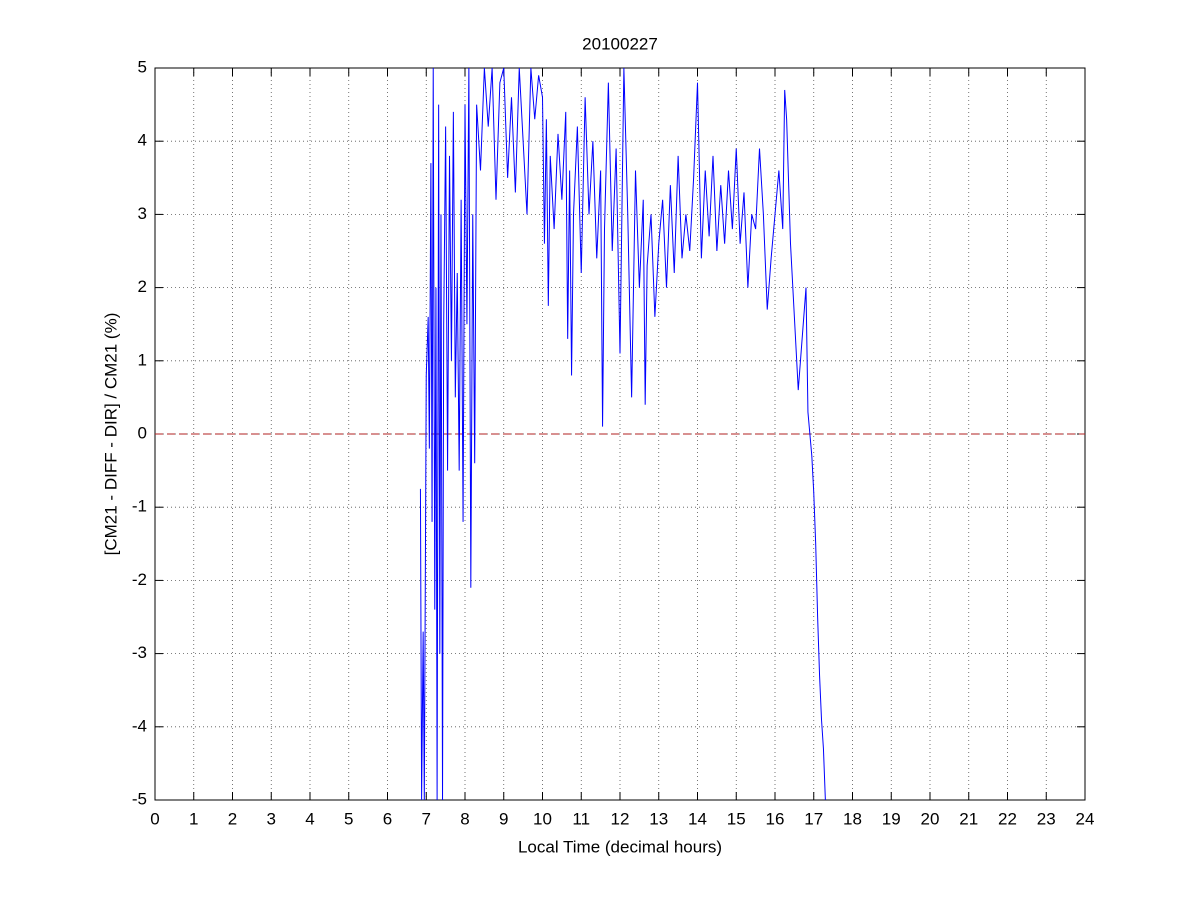 This screenshot has width=1200, height=900. Describe the element at coordinates (891, 818) in the screenshot. I see `x-tick-label: 19` at that location.